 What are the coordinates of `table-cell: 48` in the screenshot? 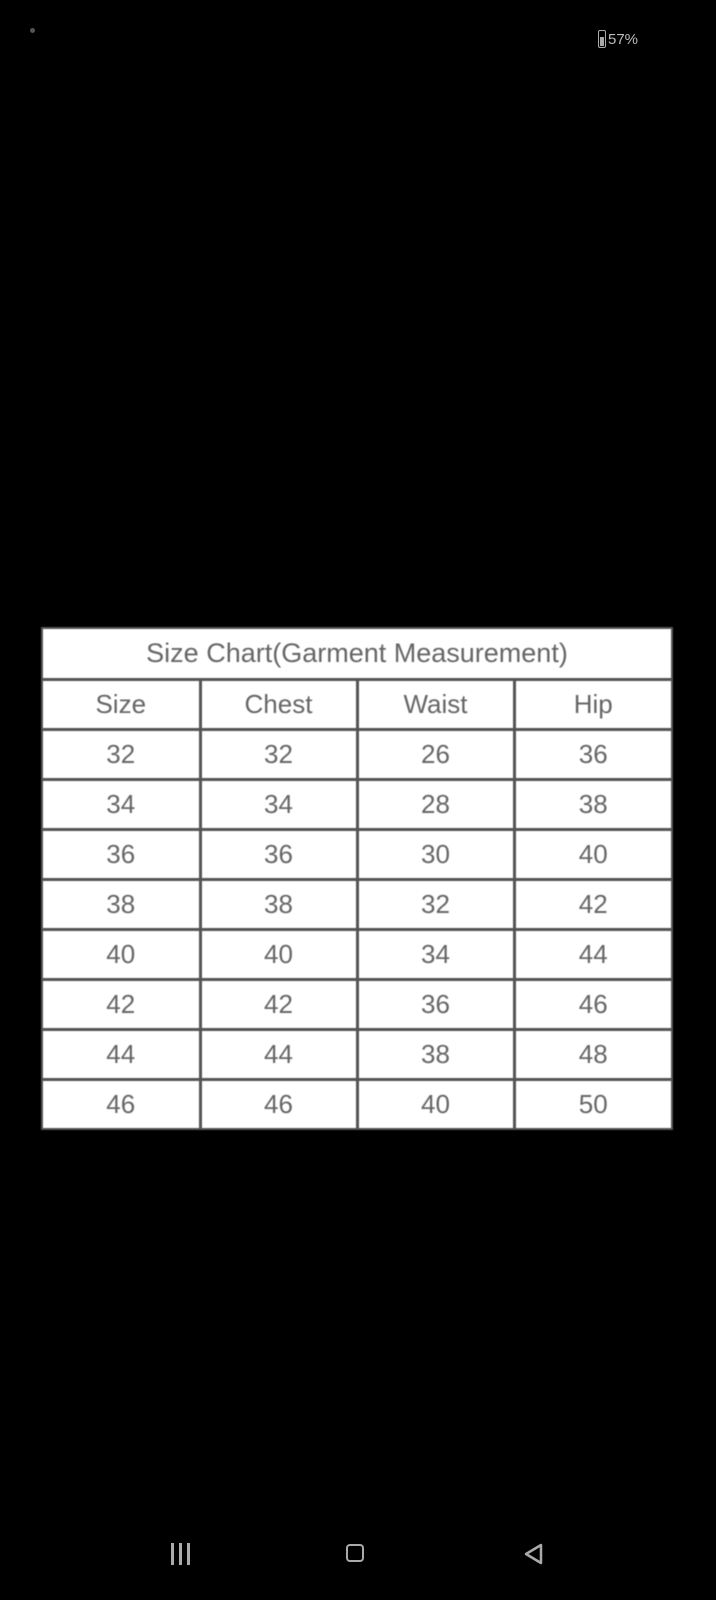 It's located at (591, 1054).